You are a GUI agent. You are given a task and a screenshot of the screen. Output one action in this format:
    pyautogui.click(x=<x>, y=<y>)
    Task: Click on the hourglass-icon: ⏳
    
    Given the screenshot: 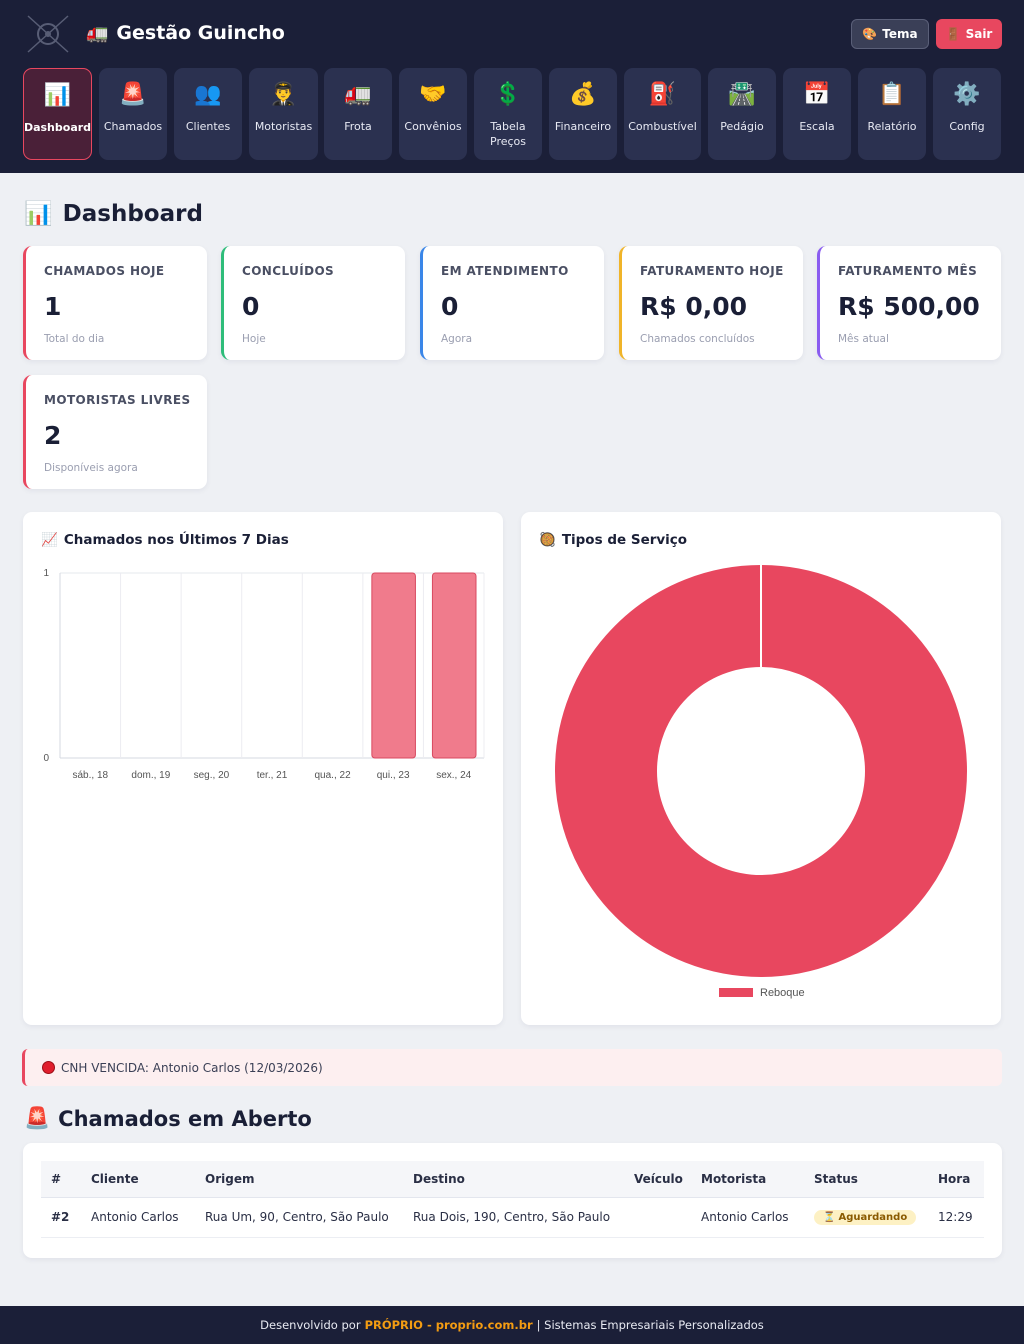 What is the action you would take?
    pyautogui.click(x=829, y=1217)
    